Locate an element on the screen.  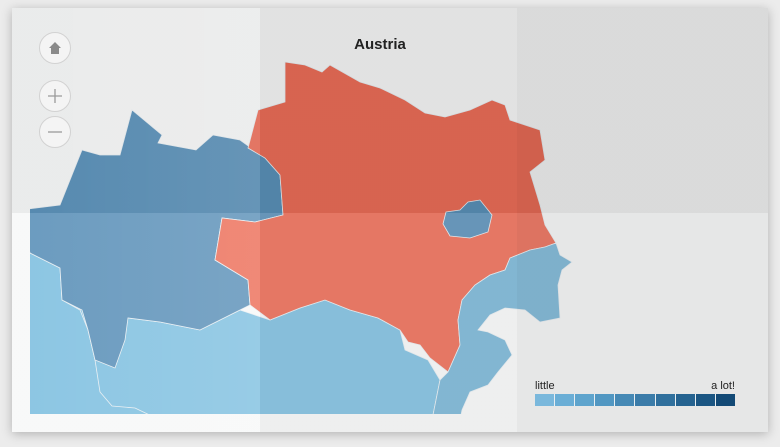
zoom-out-button is located at coordinates (55, 132).